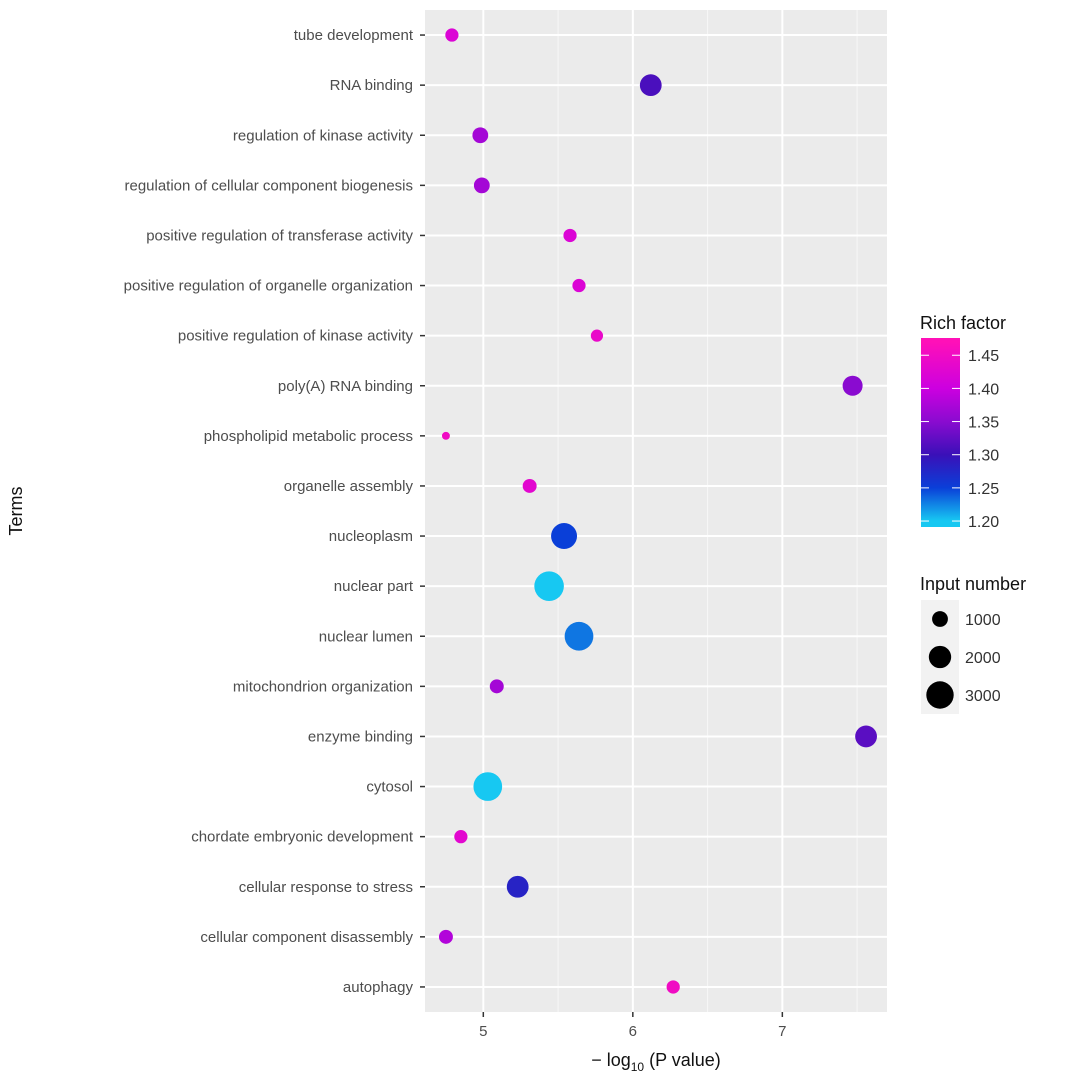 The width and height of the screenshot is (1082, 1085). Describe the element at coordinates (963, 323) in the screenshot. I see `color-legend-title: Rich factor` at that location.